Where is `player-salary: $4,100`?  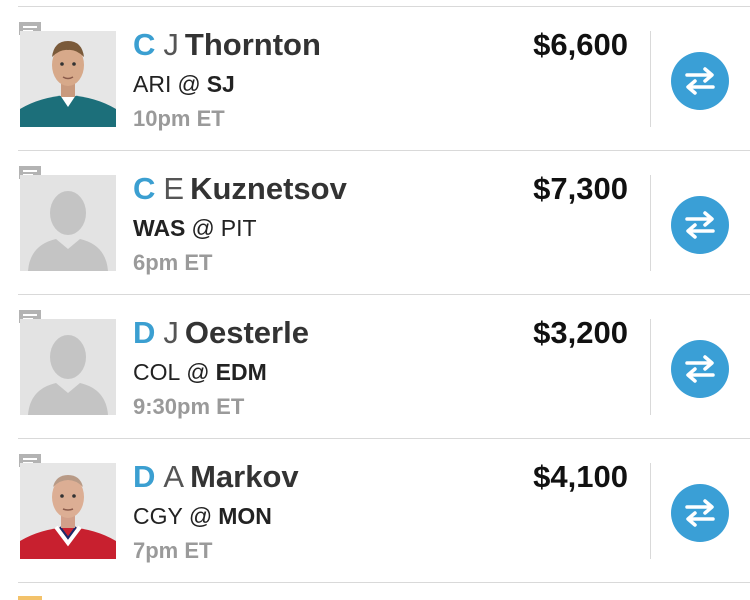 player-salary: $4,100 is located at coordinates (580, 476).